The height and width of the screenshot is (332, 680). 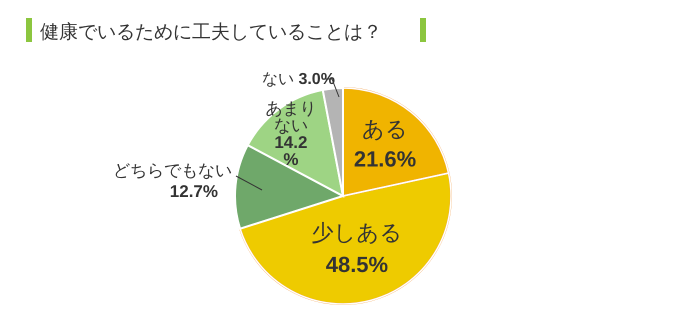 What do you see at coordinates (356, 232) in the screenshot?
I see `slice-label: 少しある` at bounding box center [356, 232].